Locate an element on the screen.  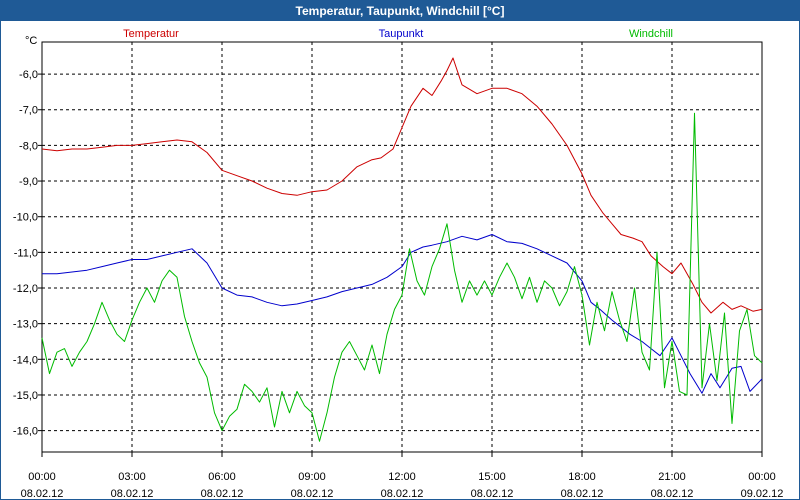
y-axis-unit: °C is located at coordinates (31, 41).